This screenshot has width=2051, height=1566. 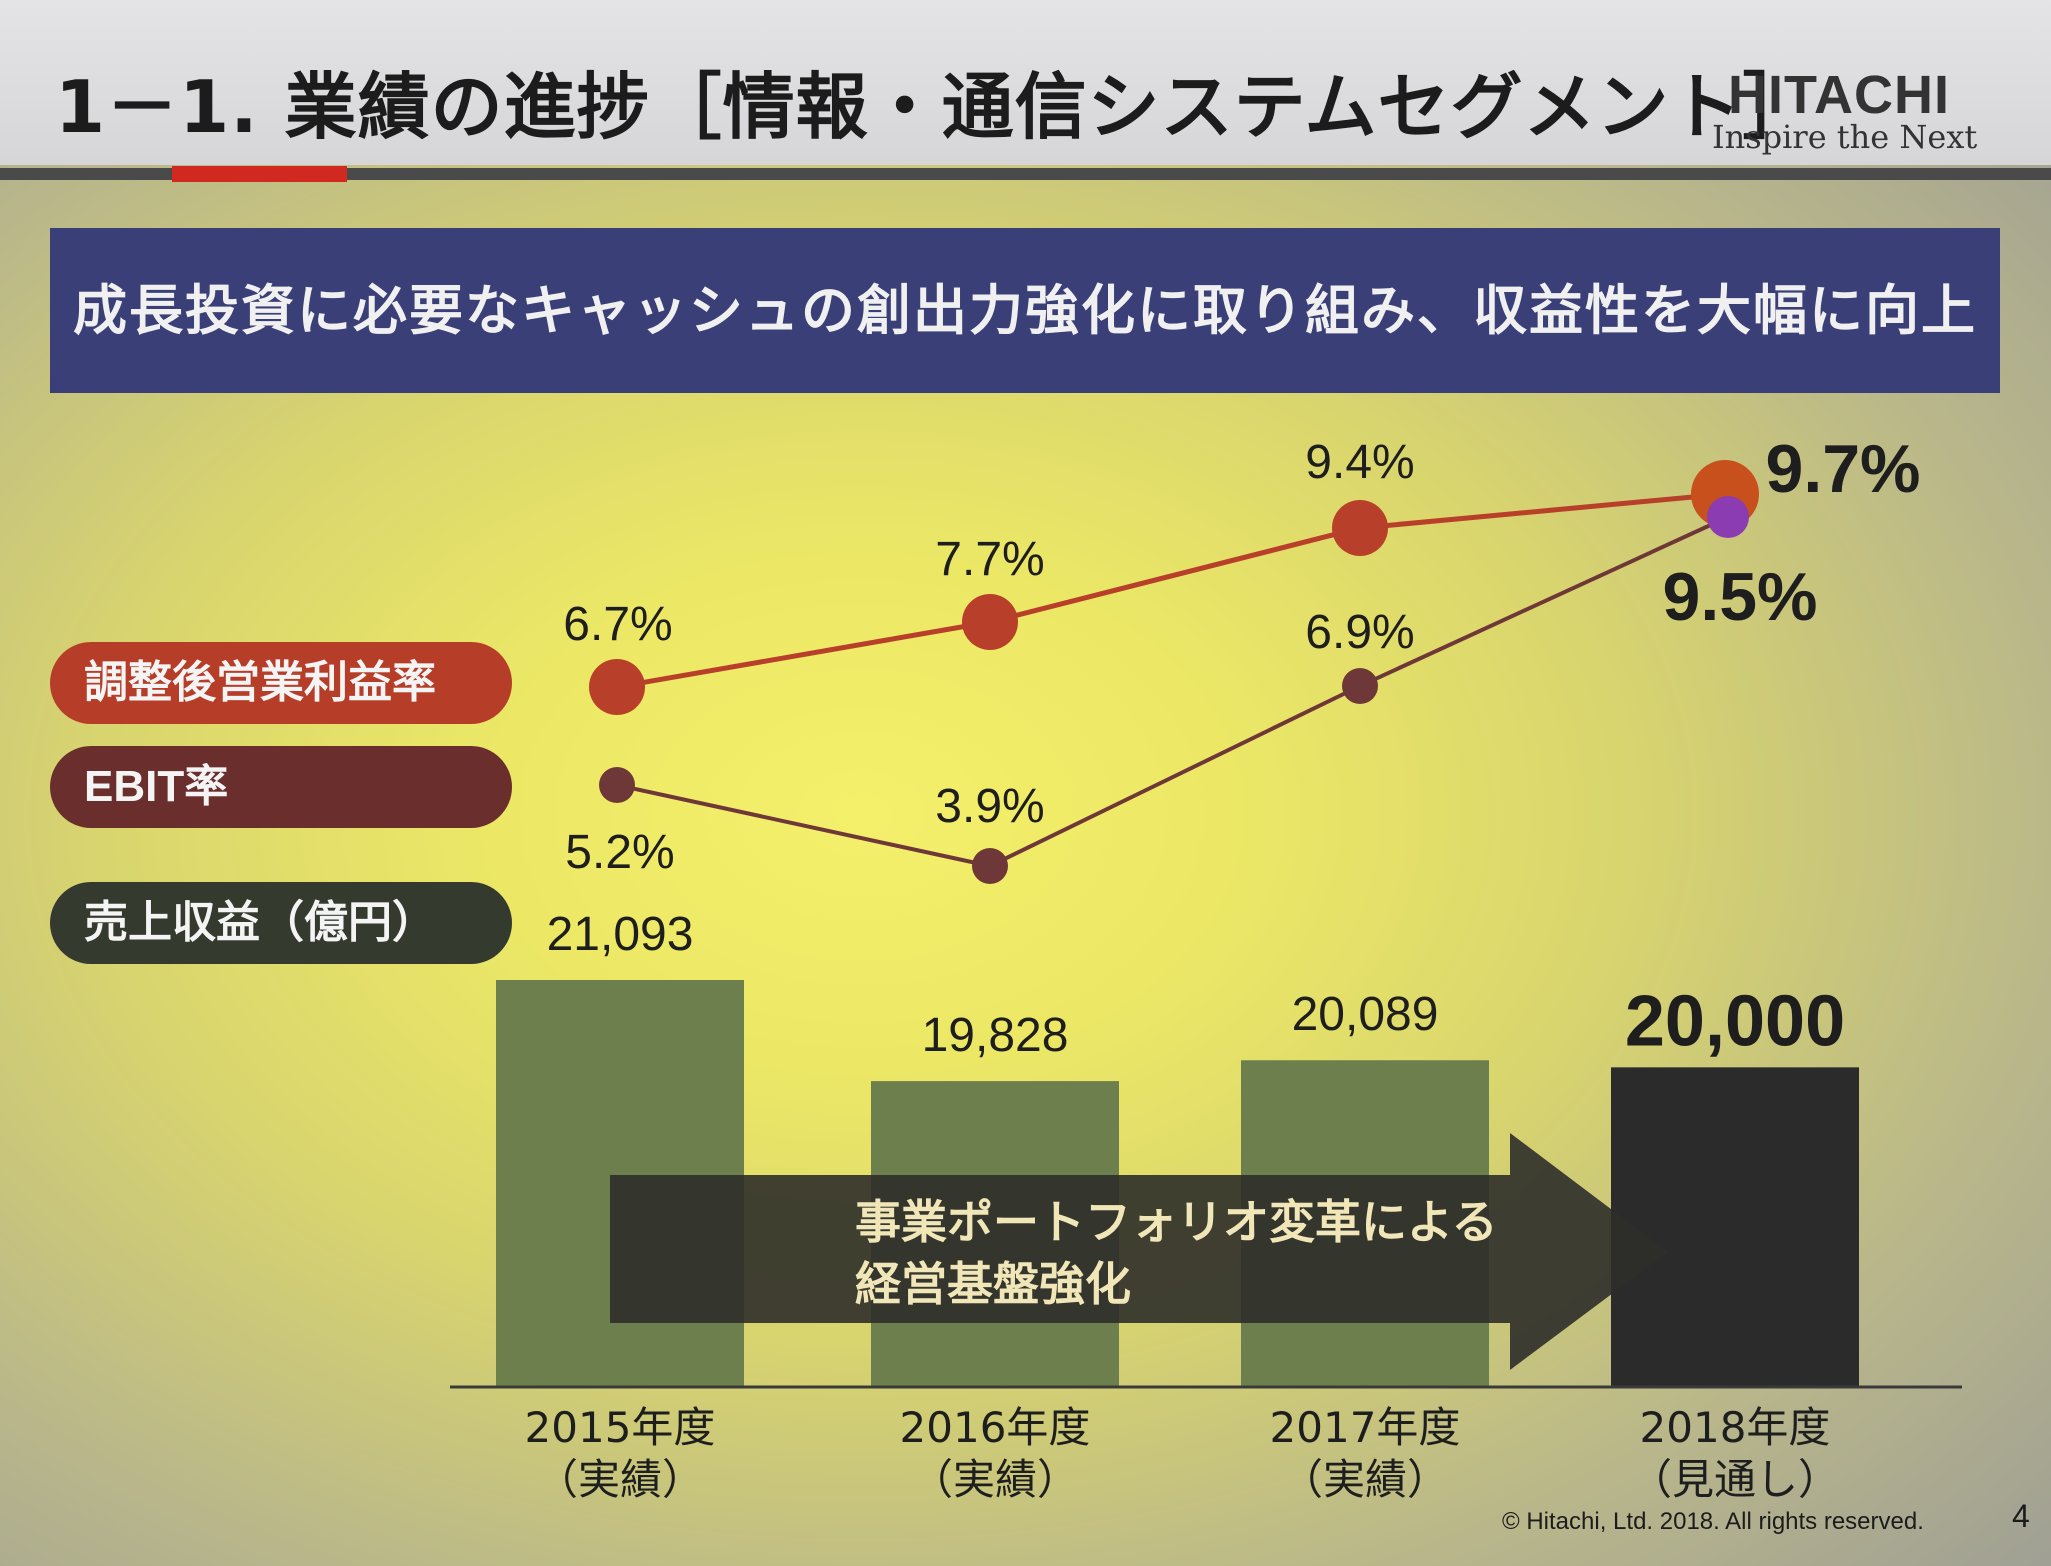 I want to click on legend-revenue: 売上収益（億円）, so click(x=281, y=923).